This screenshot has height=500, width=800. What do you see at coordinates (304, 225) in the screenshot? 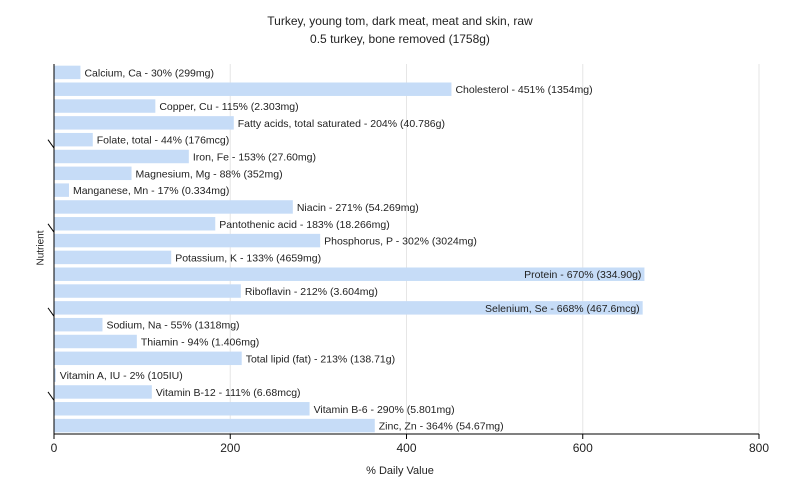
I see `bar-label: Pantothenic acid - 183% (18.266mg)` at bounding box center [304, 225].